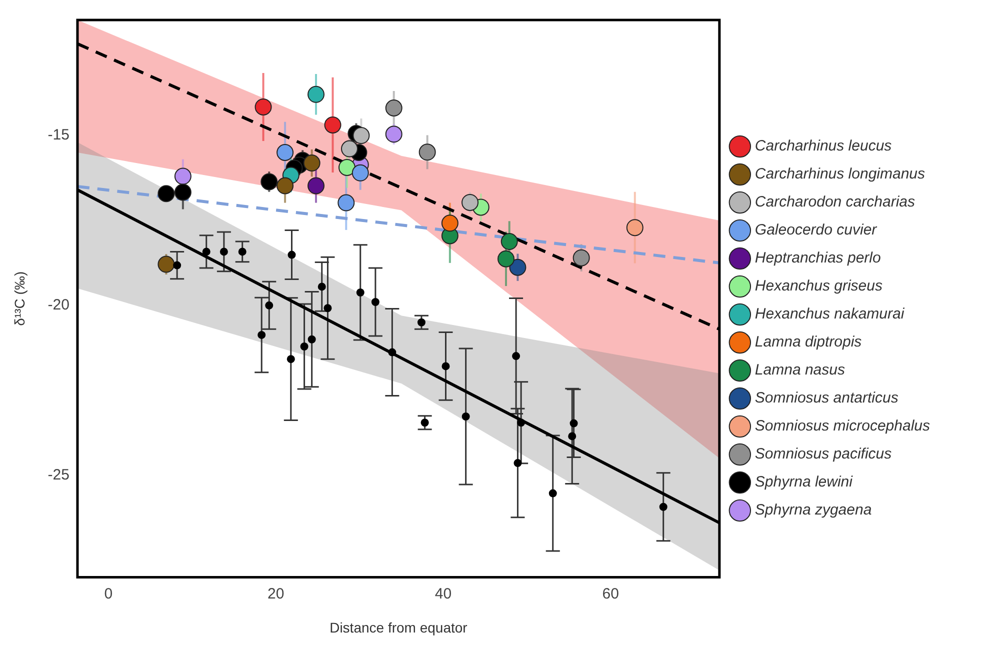 The image size is (988, 659). I want to click on x-tick-label: 40, so click(443, 593).